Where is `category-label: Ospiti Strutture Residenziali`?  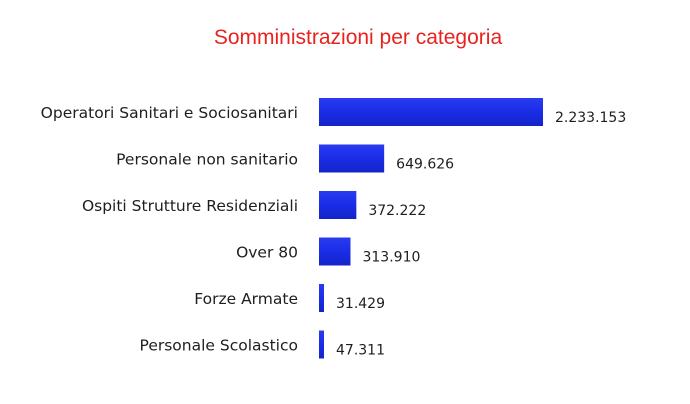
category-label: Ospiti Strutture Residenziali is located at coordinates (190, 206).